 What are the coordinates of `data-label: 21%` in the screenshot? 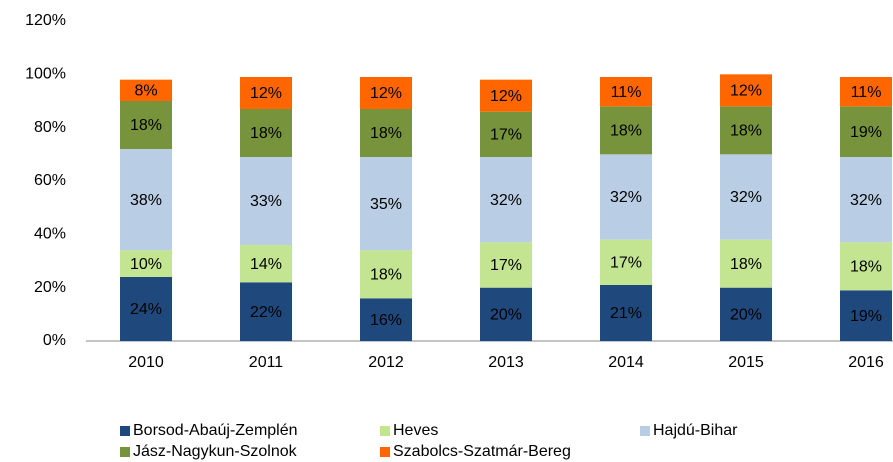 It's located at (626, 313).